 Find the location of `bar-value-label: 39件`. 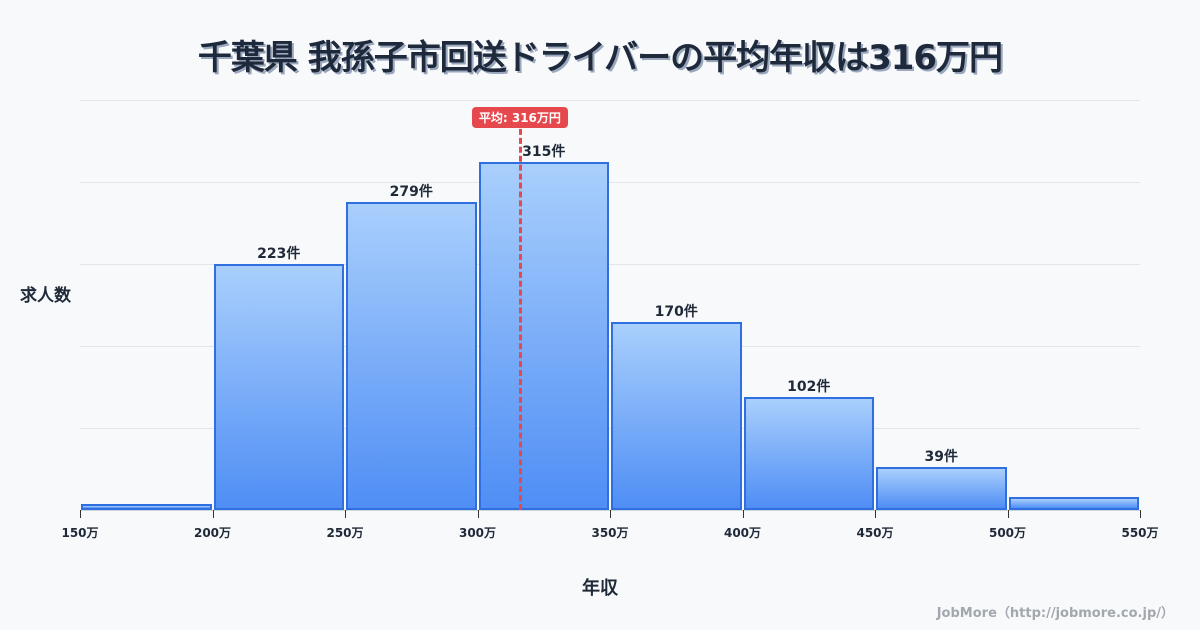

bar-value-label: 39件 is located at coordinates (941, 456).